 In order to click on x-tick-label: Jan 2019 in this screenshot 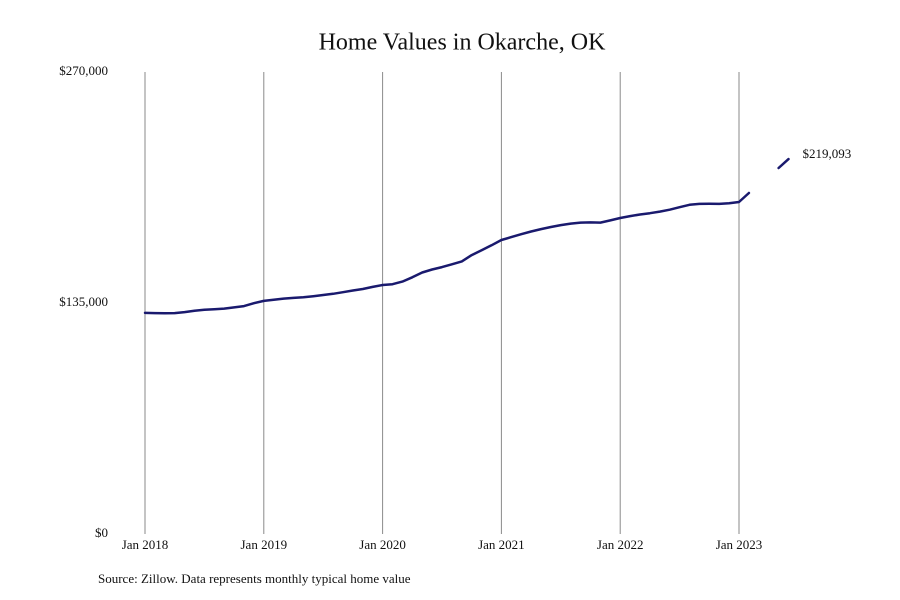, I will do `click(264, 544)`.